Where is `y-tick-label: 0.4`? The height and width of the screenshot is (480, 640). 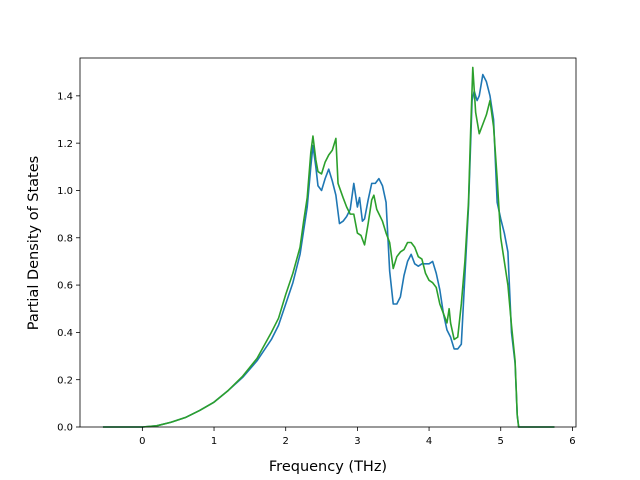 y-tick-label: 0.4 is located at coordinates (65, 333).